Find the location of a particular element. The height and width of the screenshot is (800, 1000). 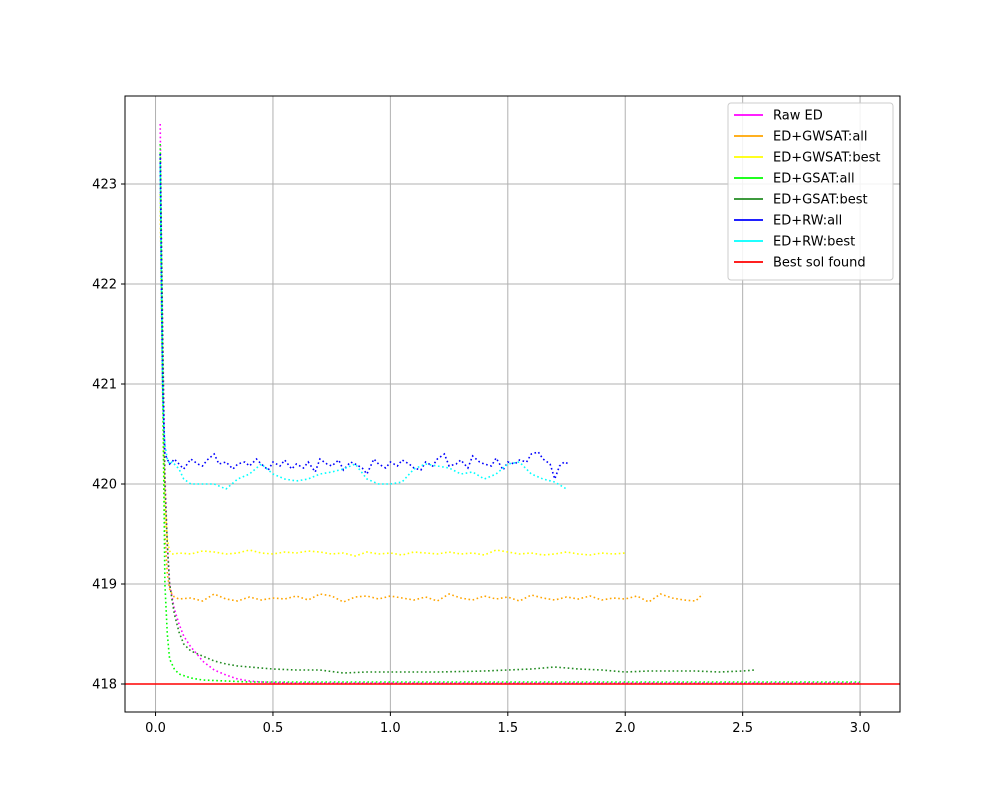

x-tick-label: 1.0 is located at coordinates (390, 728).